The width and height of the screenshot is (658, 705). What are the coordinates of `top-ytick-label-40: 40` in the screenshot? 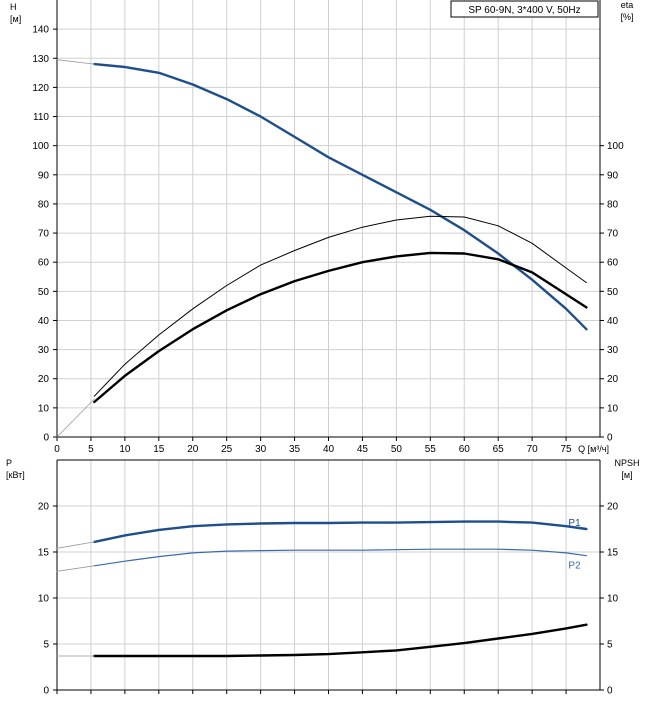 It's located at (44, 321).